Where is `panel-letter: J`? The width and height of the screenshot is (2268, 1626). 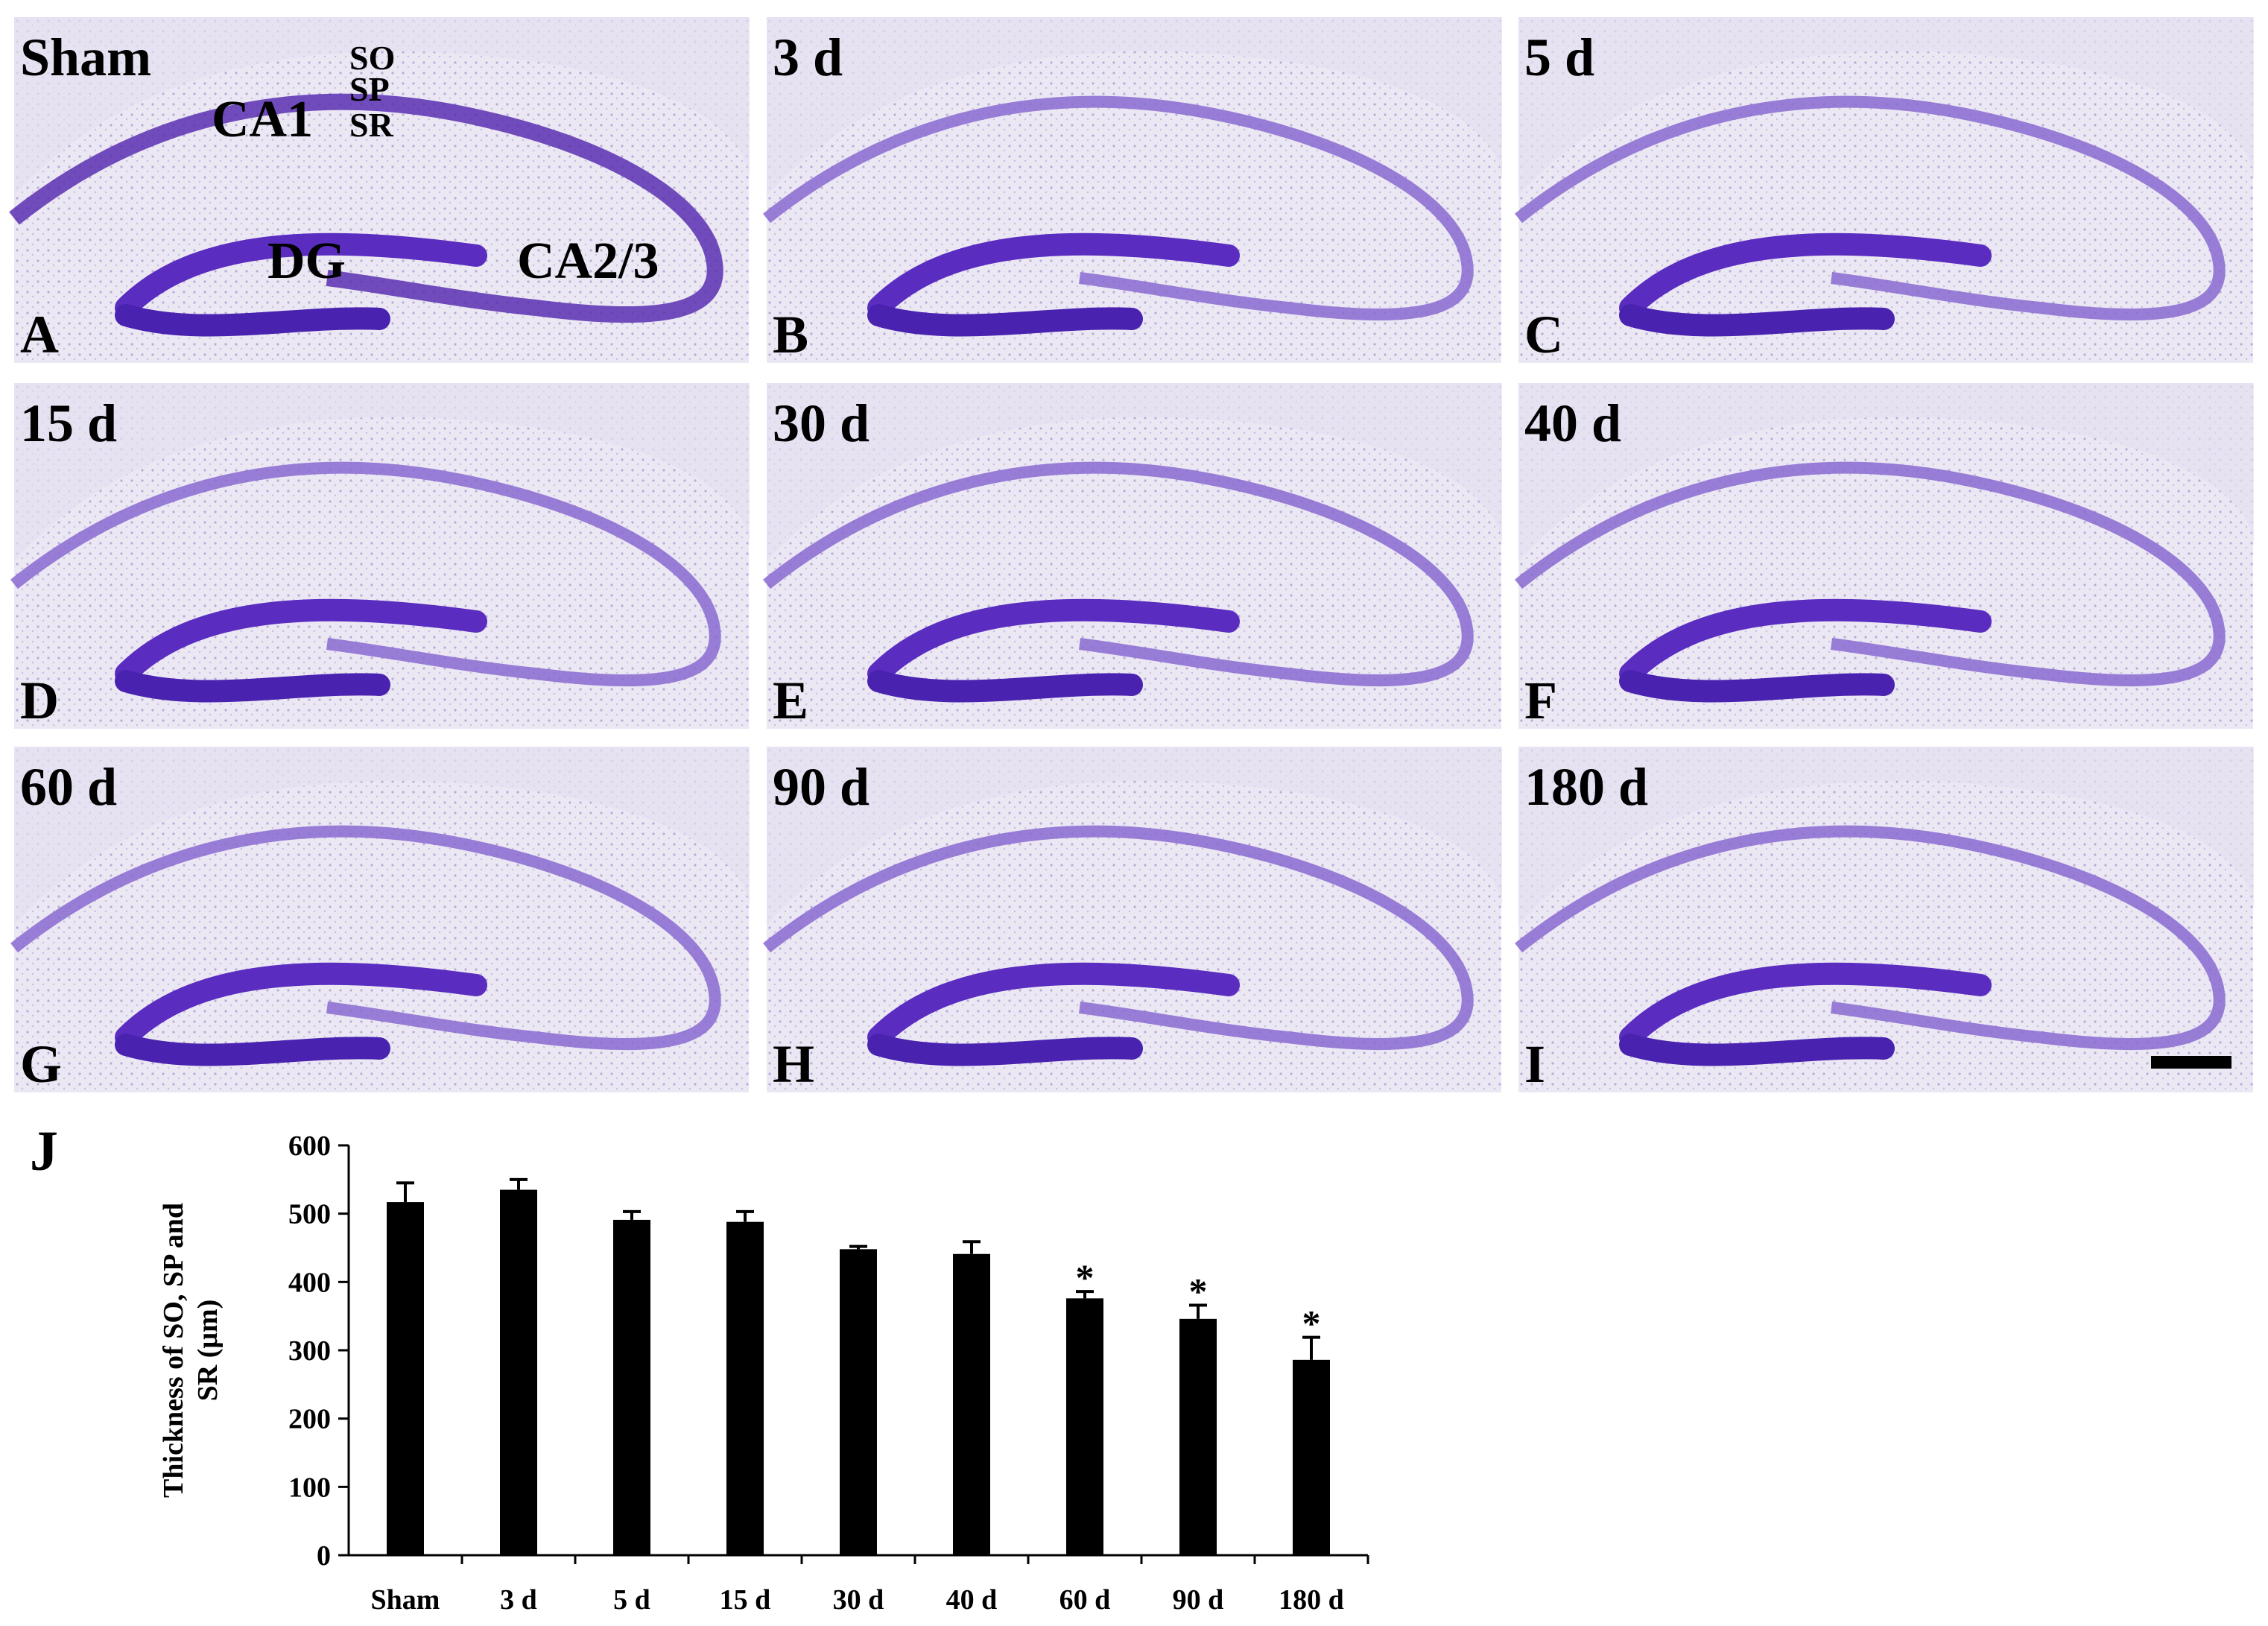 panel-letter: J is located at coordinates (44, 1151).